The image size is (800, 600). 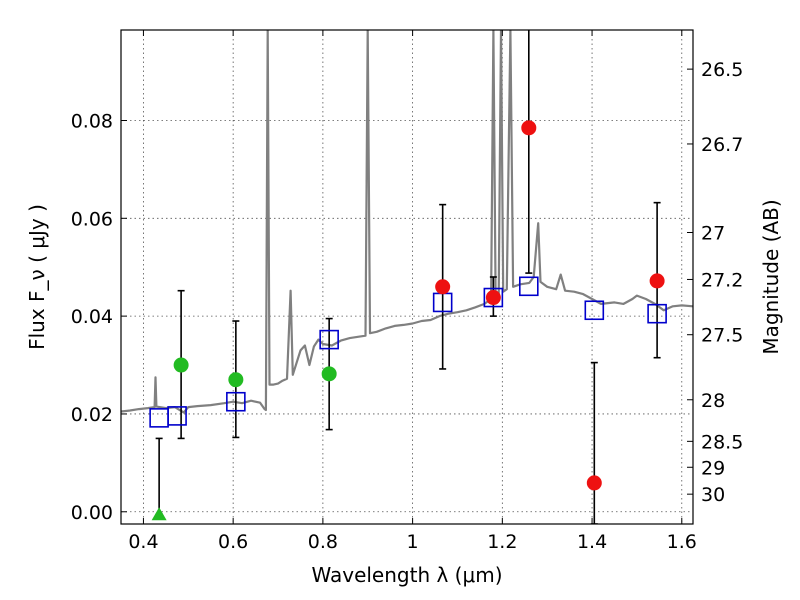 I want to click on x-axis-label: Wavelength λ (μm), so click(x=406, y=575).